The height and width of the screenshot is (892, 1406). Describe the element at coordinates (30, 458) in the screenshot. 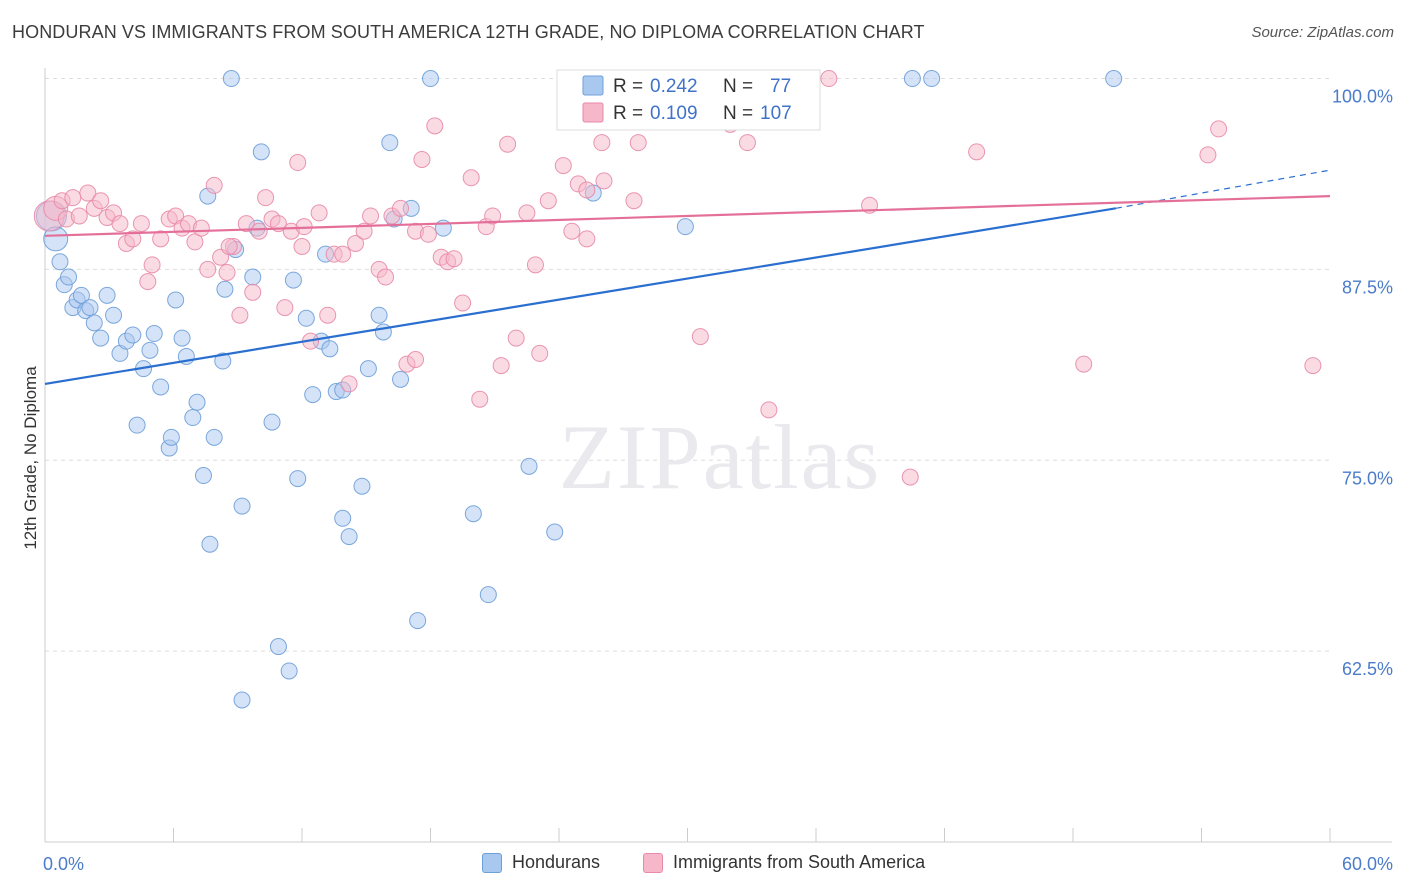

I see `y-axis-label: 12th Grade, No Diploma` at that location.